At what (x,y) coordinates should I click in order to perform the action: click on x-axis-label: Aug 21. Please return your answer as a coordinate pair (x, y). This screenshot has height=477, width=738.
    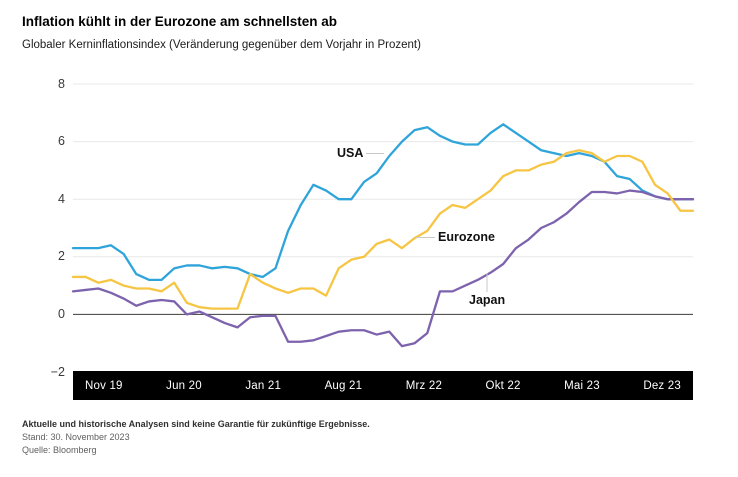
    Looking at the image, I should click on (343, 385).